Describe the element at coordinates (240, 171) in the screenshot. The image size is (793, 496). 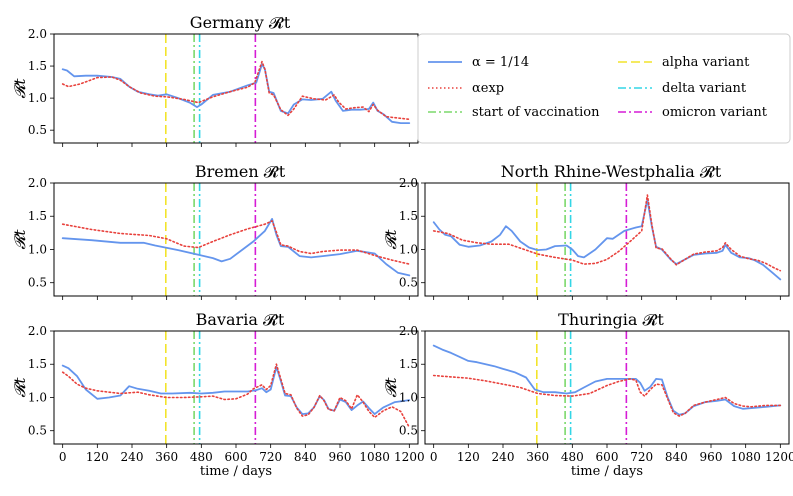
I see `panel-title: Bremen 𝓡t` at that location.